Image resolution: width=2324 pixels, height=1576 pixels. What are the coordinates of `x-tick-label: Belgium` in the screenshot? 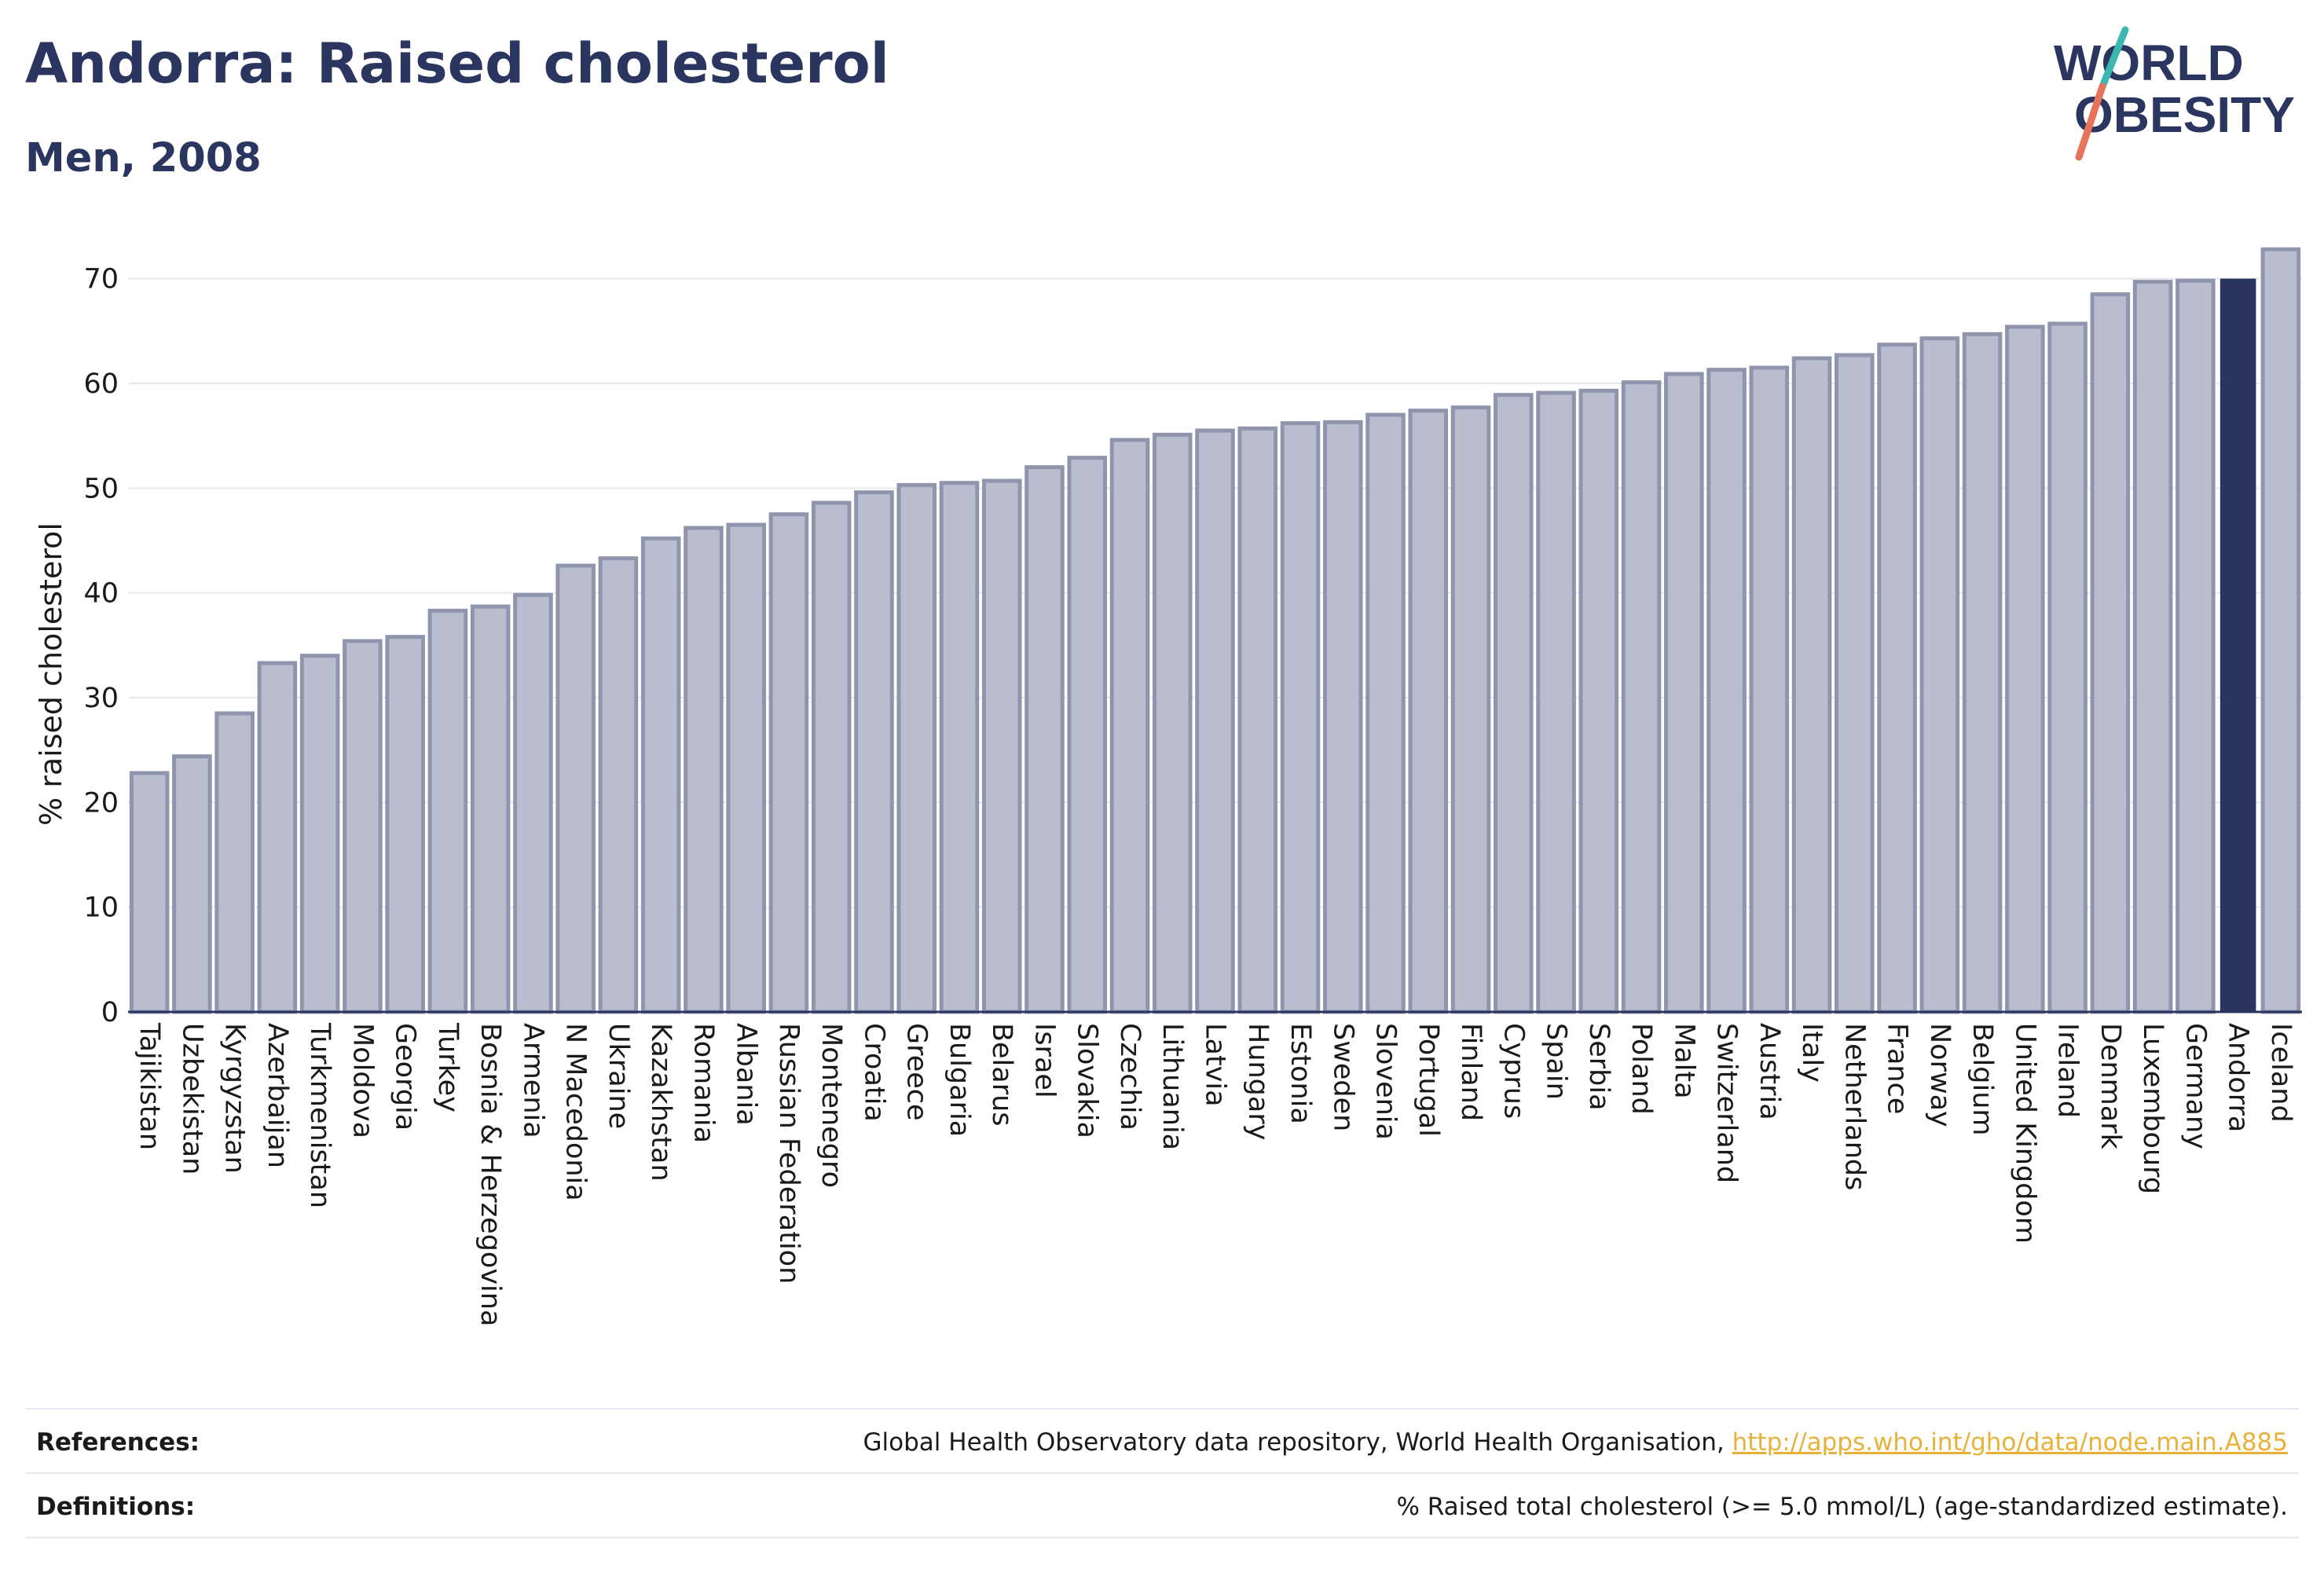 It's located at (1982, 1079).